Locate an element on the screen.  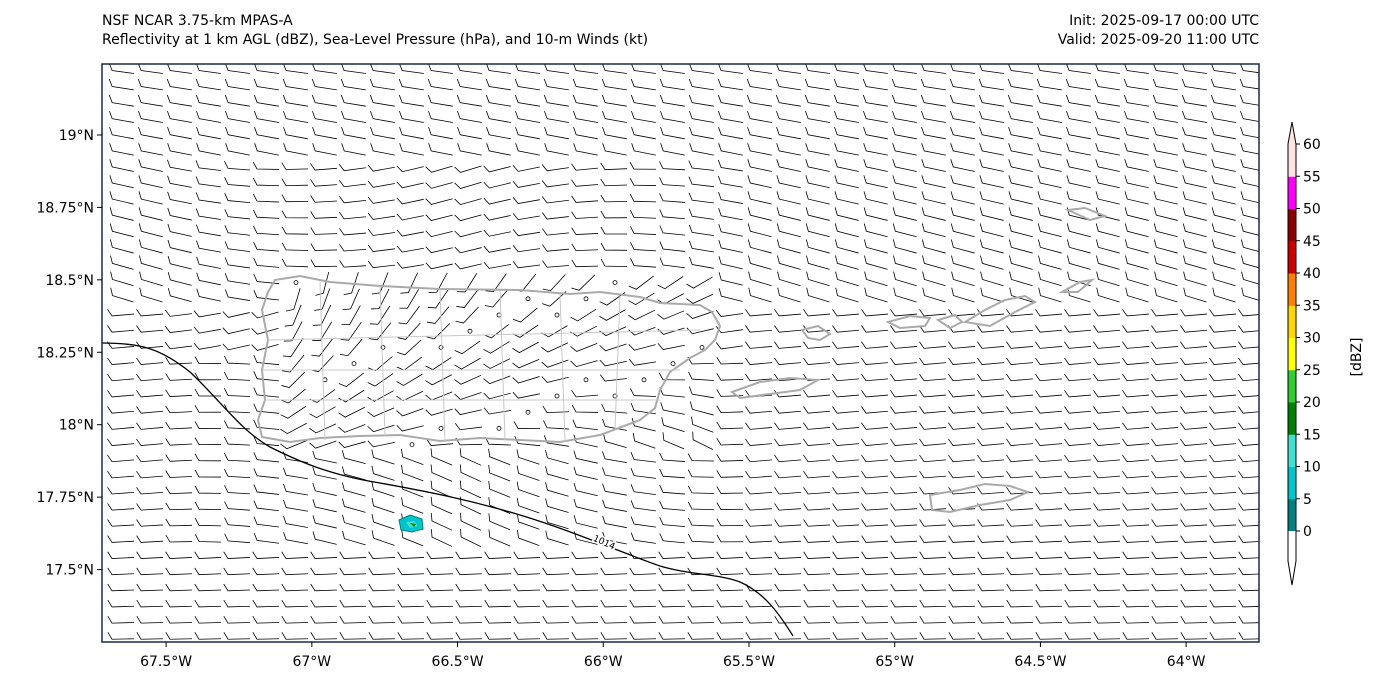
colorbar-tick-label: 35 is located at coordinates (1312, 306).